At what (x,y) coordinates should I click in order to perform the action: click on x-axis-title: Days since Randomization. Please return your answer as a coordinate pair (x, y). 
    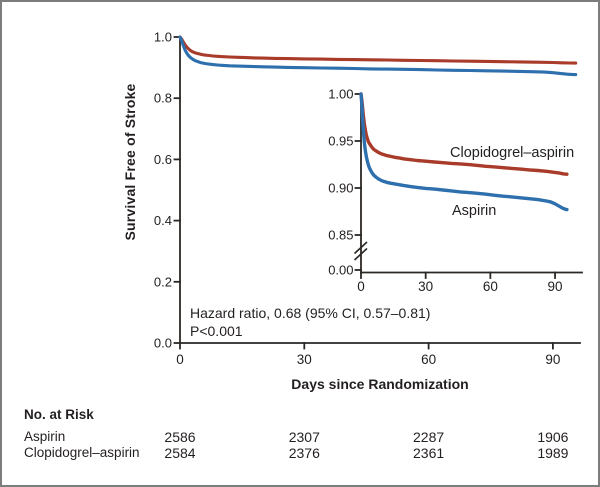
    Looking at the image, I should click on (380, 384).